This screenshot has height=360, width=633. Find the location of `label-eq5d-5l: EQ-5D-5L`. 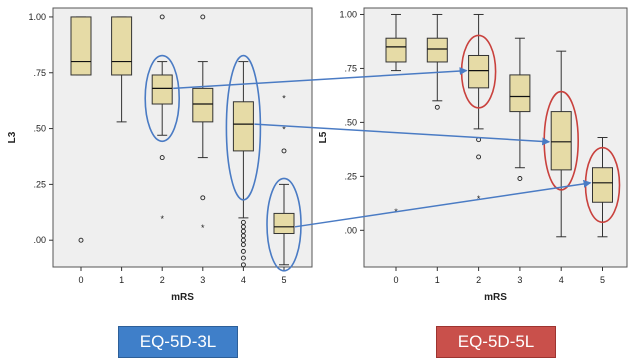

label-eq5d-5l: EQ-5D-5L is located at coordinates (496, 342).